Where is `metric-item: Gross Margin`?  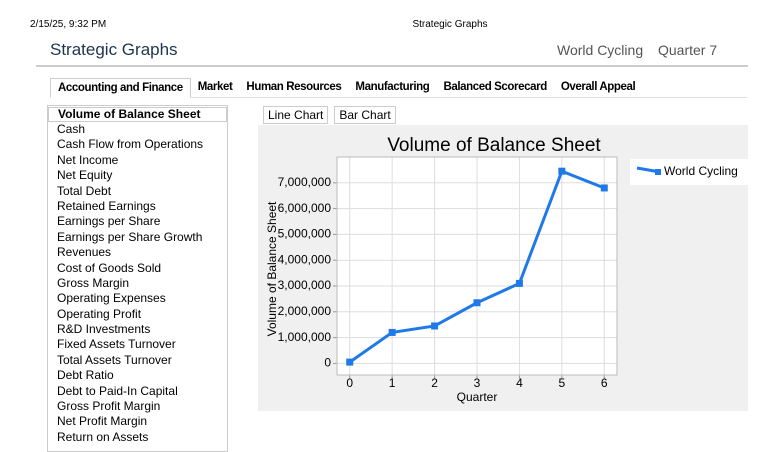 metric-item: Gross Margin is located at coordinates (93, 282).